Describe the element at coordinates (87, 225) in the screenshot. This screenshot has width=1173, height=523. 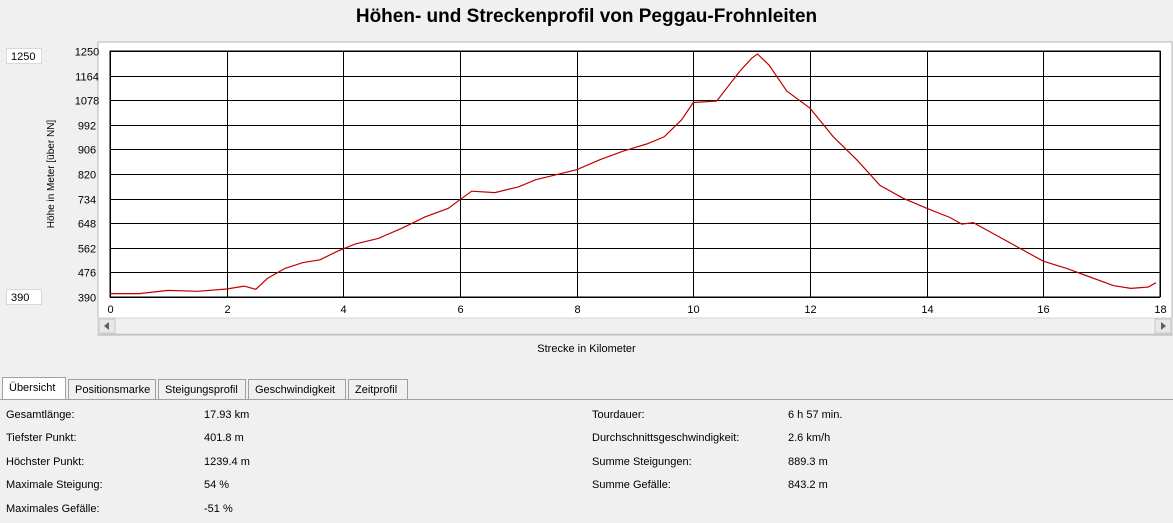
I see `y-tick-label: 648` at that location.